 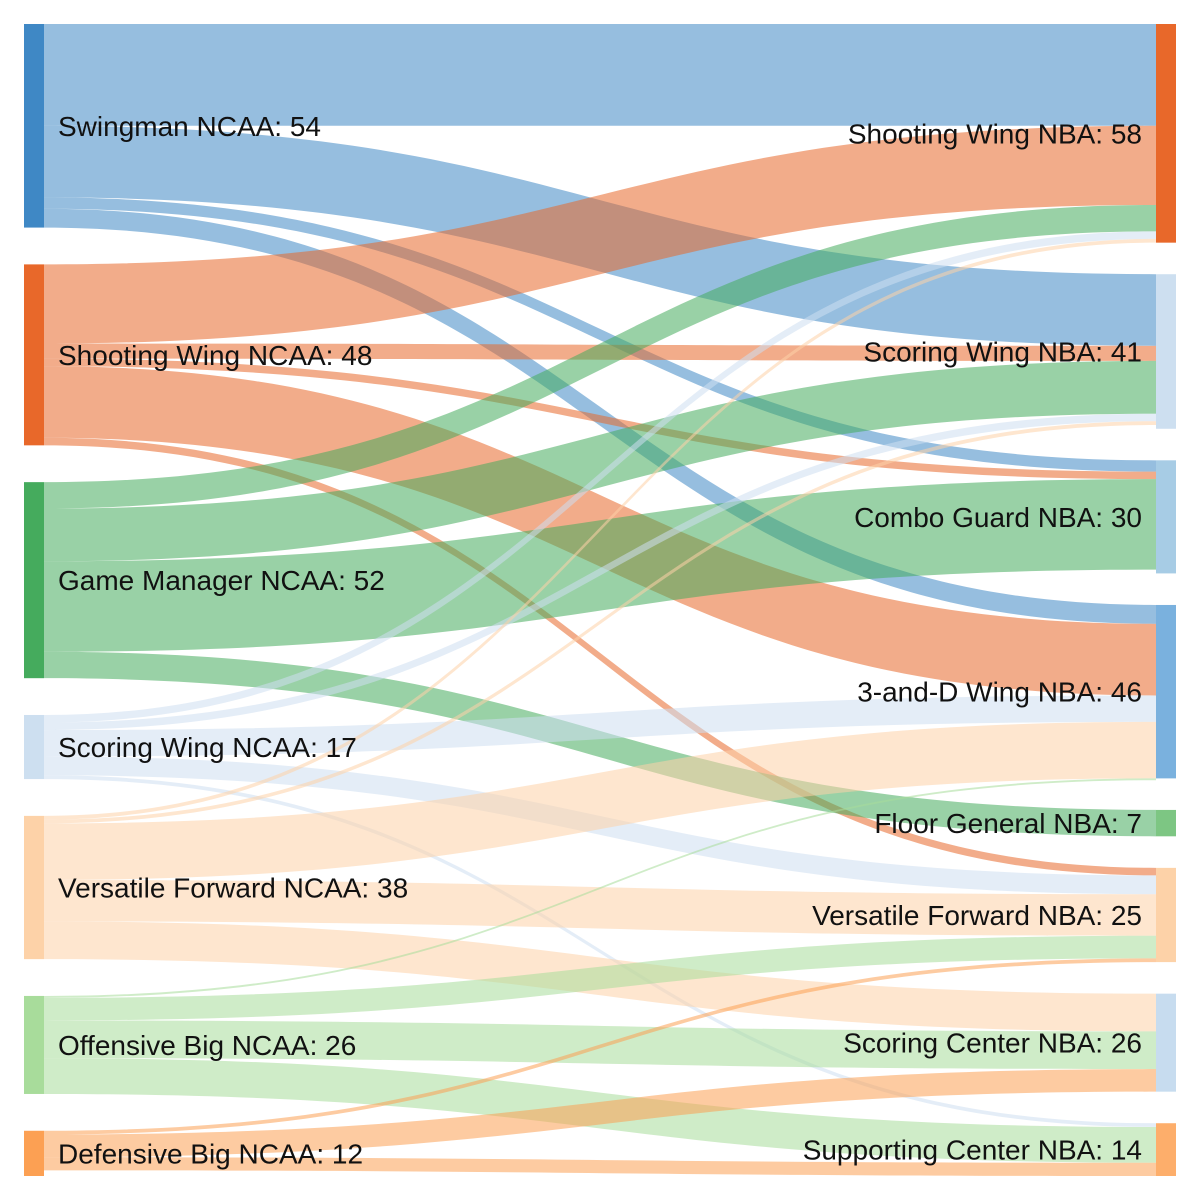 I want to click on target-label-scoring_center: Scoring Center NBA: 26, so click(x=992, y=1043).